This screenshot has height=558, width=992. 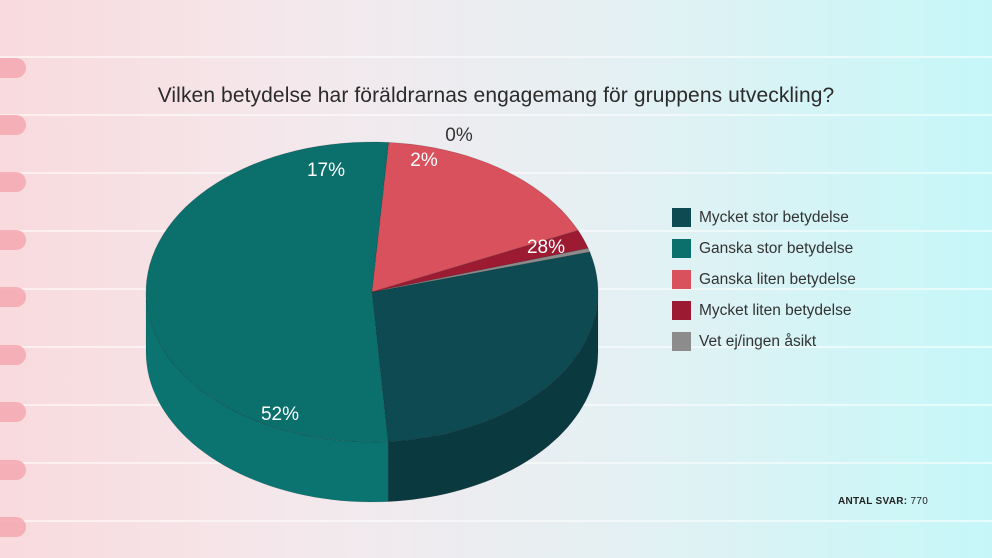 What do you see at coordinates (13, 279) in the screenshot?
I see `notebook-holes` at bounding box center [13, 279].